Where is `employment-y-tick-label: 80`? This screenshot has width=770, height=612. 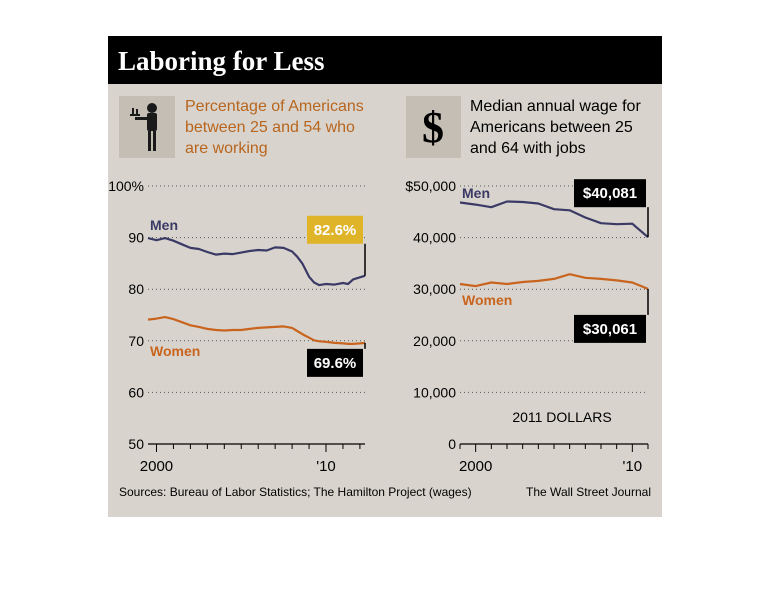
employment-y-tick-label: 80 is located at coordinates (136, 289).